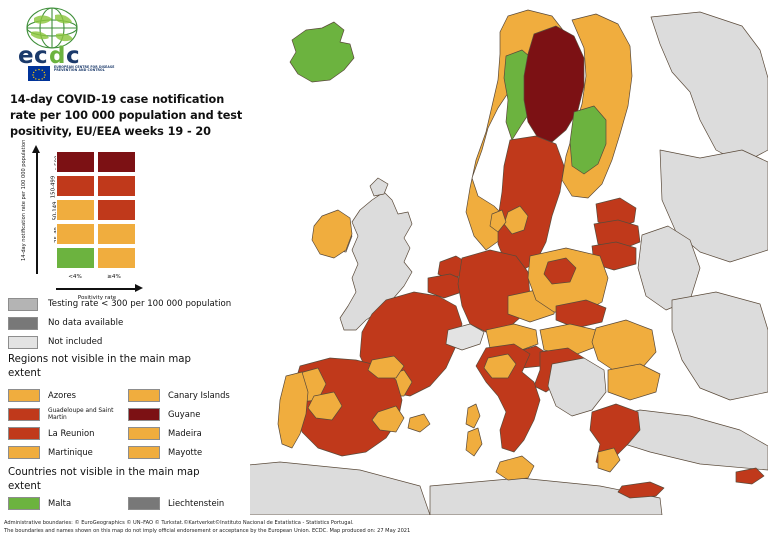 Image resolution: width=768 pixels, height=542 pixels. I want to click on svg-text: e, so click(25, 55).